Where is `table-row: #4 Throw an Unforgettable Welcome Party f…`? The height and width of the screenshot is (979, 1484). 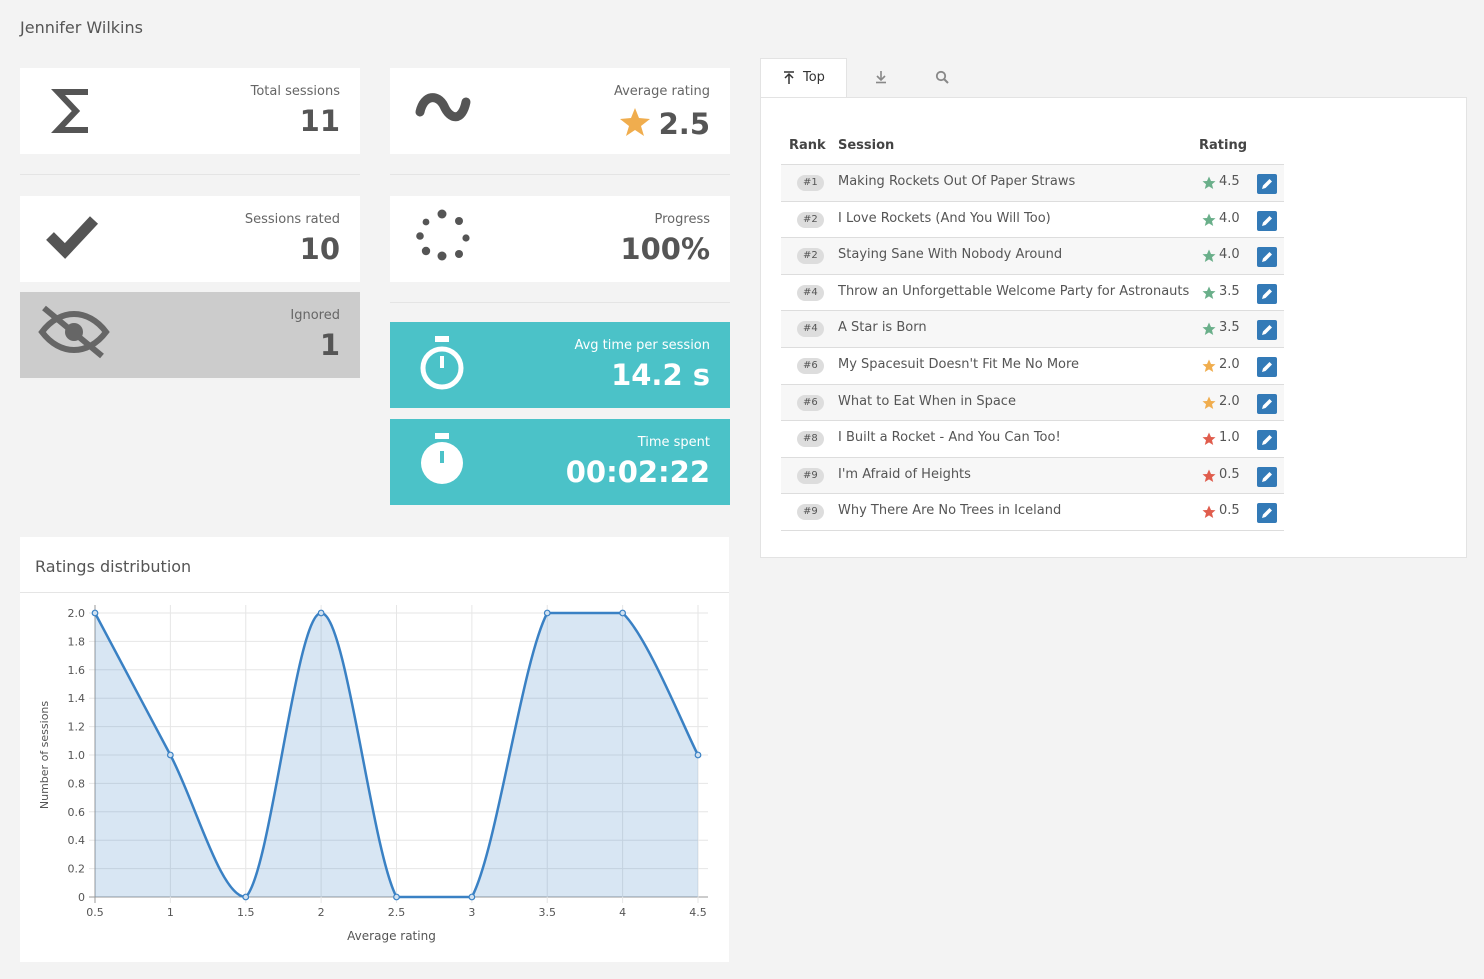 table-row: #4 Throw an Unforgettable Welcome Party f… is located at coordinates (1032, 292).